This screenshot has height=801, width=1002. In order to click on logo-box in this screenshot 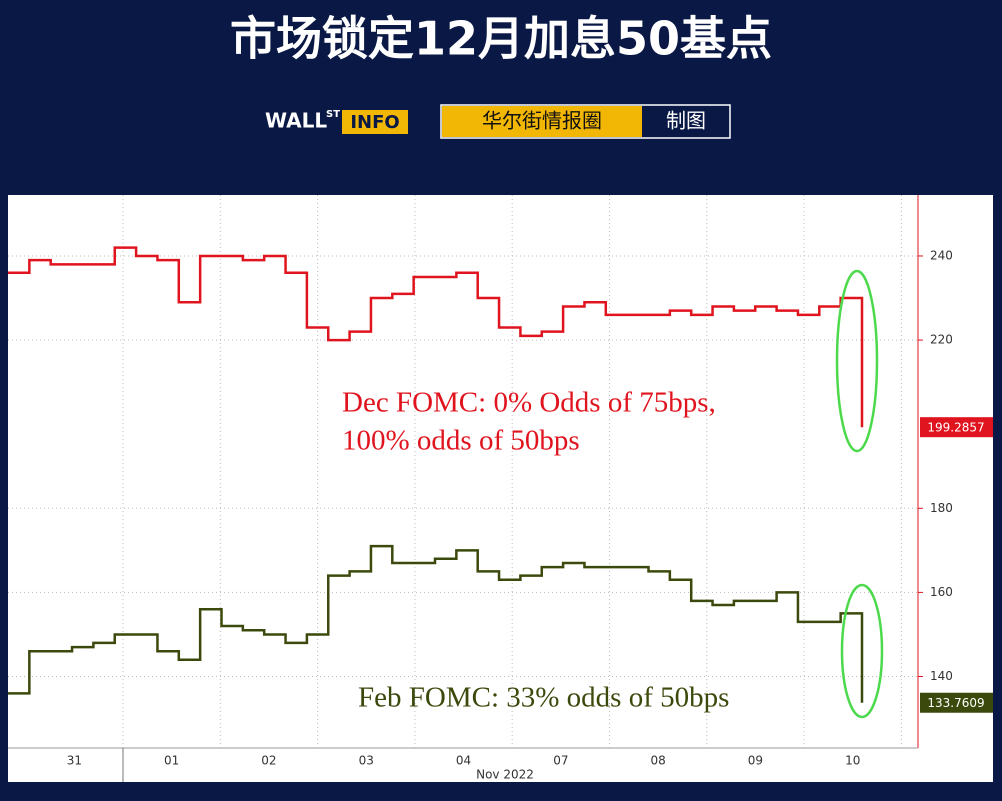, I will do `click(375, 122)`.